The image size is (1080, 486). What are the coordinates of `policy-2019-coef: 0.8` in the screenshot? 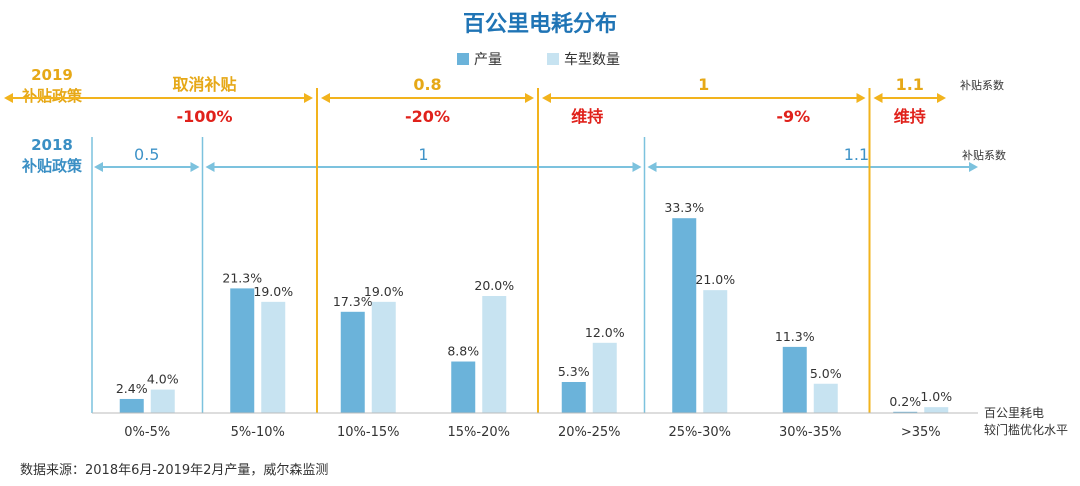 It's located at (427, 84).